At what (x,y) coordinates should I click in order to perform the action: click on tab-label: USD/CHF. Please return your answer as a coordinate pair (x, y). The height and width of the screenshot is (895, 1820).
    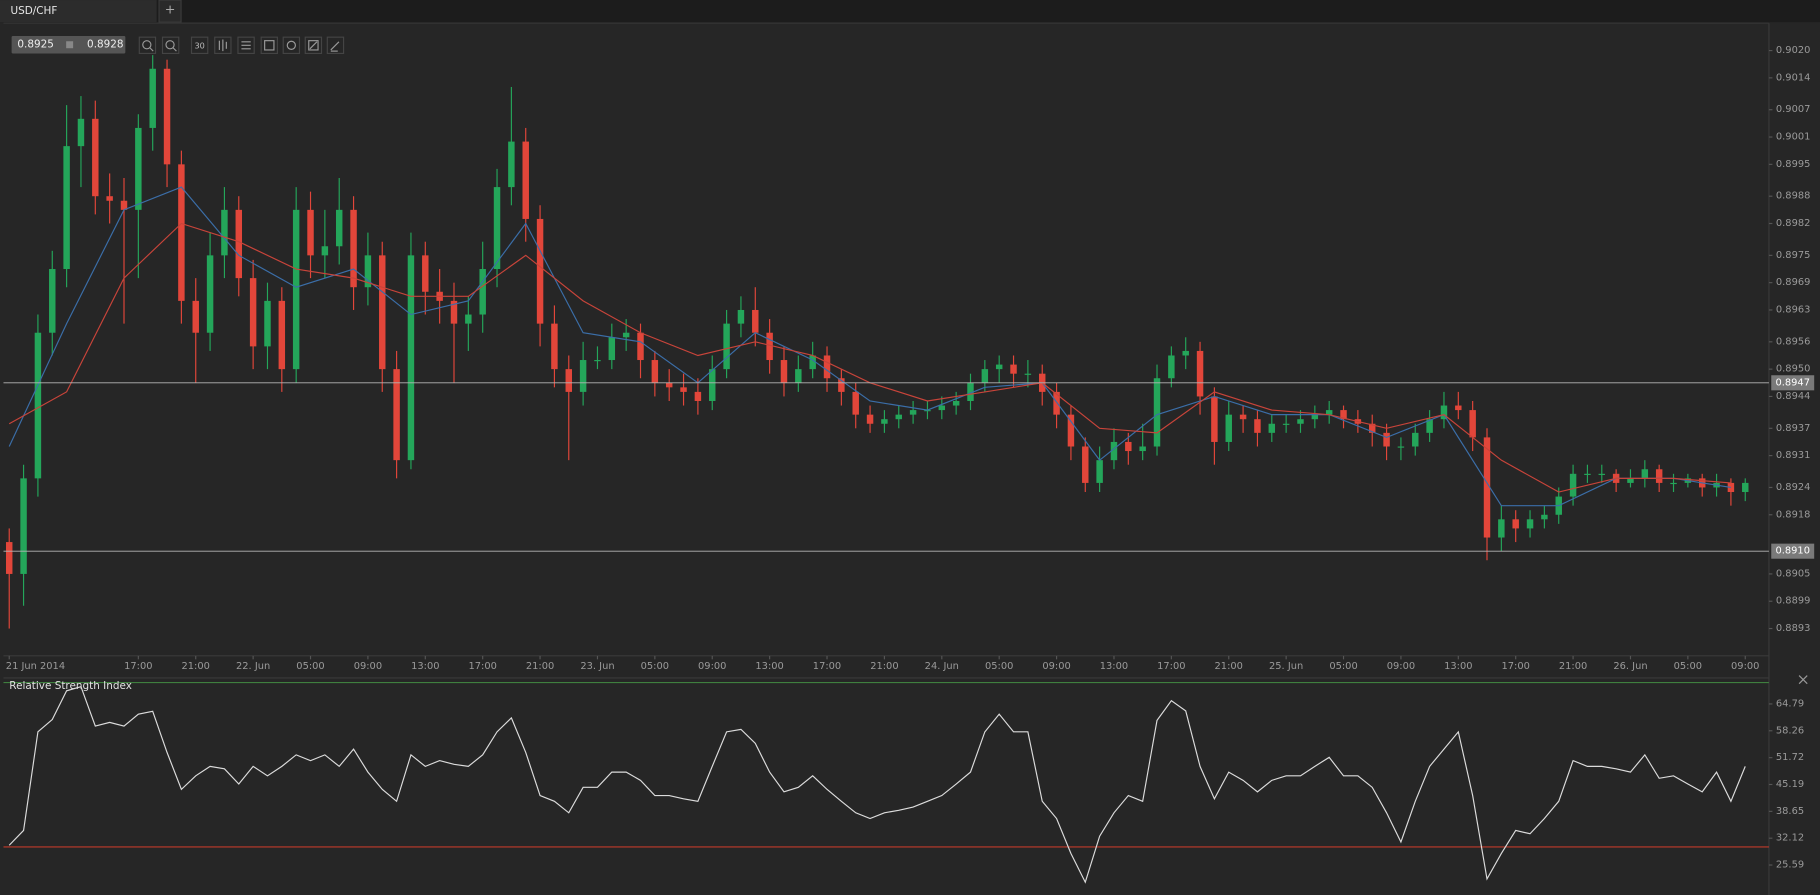
    Looking at the image, I should click on (33, 11).